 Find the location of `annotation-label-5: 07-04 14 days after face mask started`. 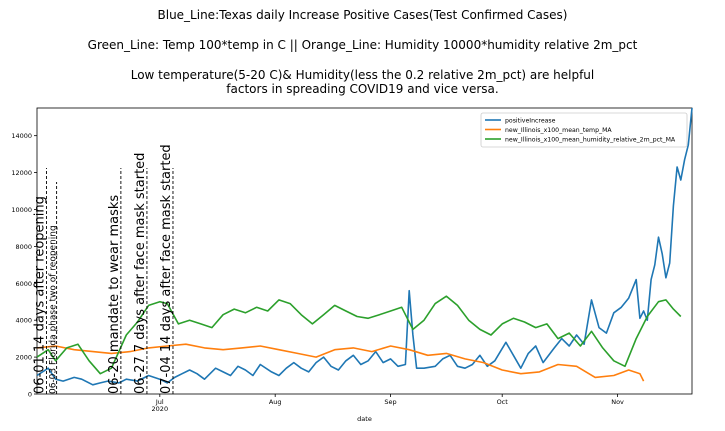

annotation-label-5: 07-04 14 days after face mask started is located at coordinates (166, 269).